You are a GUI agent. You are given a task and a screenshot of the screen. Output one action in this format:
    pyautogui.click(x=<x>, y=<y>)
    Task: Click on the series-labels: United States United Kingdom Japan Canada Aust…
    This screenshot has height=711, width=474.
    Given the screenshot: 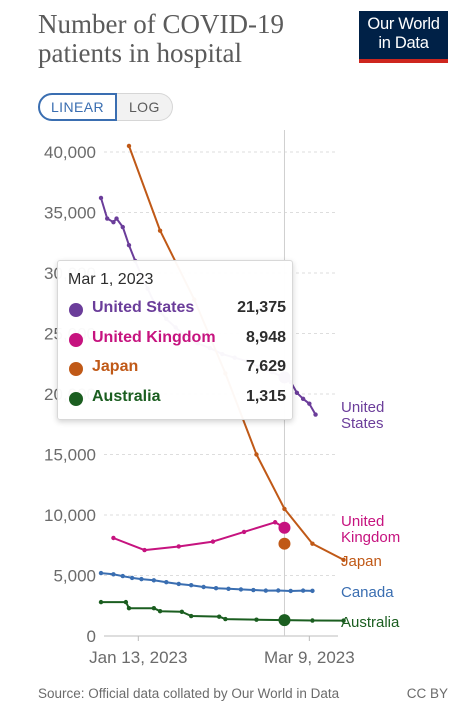 What is the action you would take?
    pyautogui.click(x=370, y=515)
    